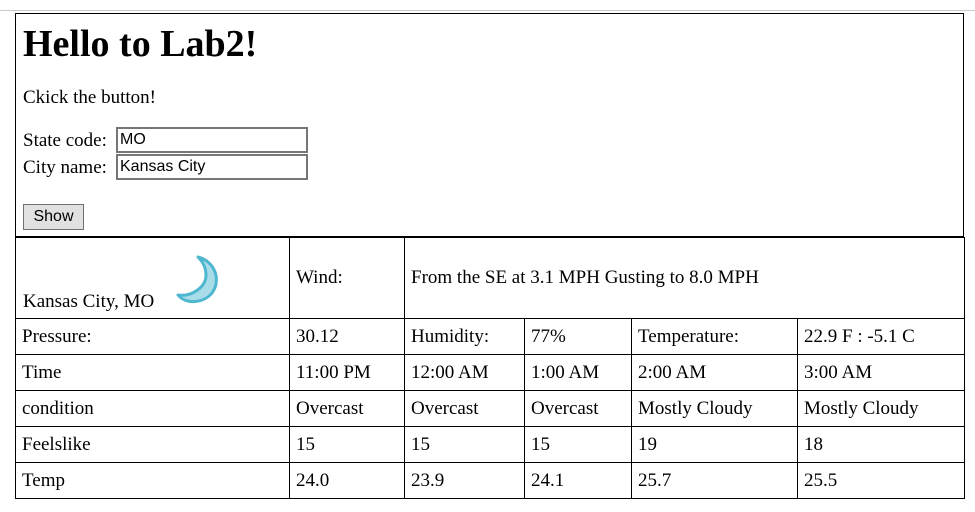 Image resolution: width=975 pixels, height=512 pixels. What do you see at coordinates (197, 279) in the screenshot?
I see `crescent-moon-icon` at bounding box center [197, 279].